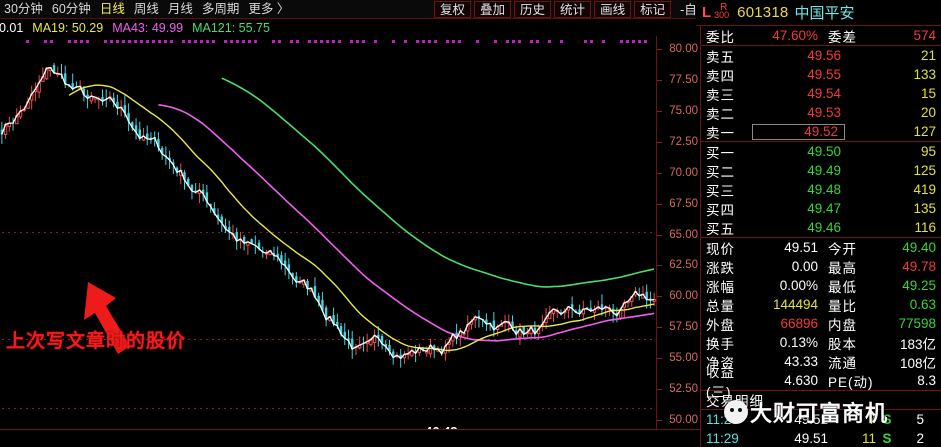  I want to click on quote-stat-row: 涨幅 0.00% 最低 49.25, so click(821, 285).